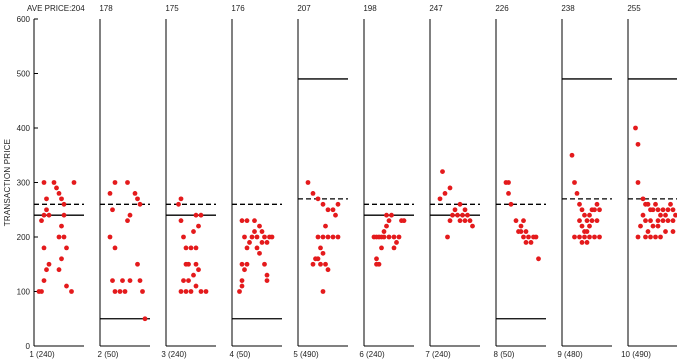 The image size is (677, 359). I want to click on y-tick-label: 300, so click(24, 183).